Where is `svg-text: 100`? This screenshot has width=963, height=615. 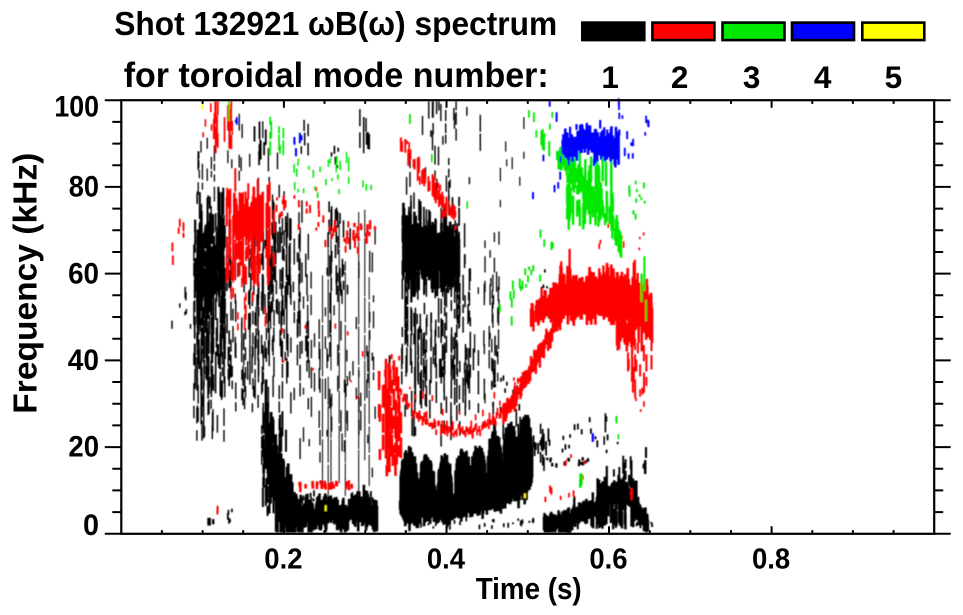 svg-text: 100 is located at coordinates (76, 106).